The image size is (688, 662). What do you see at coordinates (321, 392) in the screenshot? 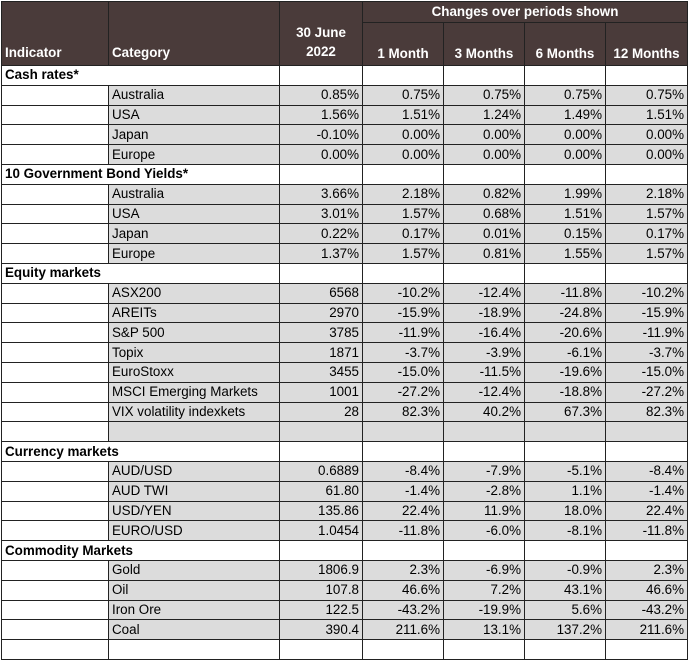
I see `value-cell: 1001` at bounding box center [321, 392].